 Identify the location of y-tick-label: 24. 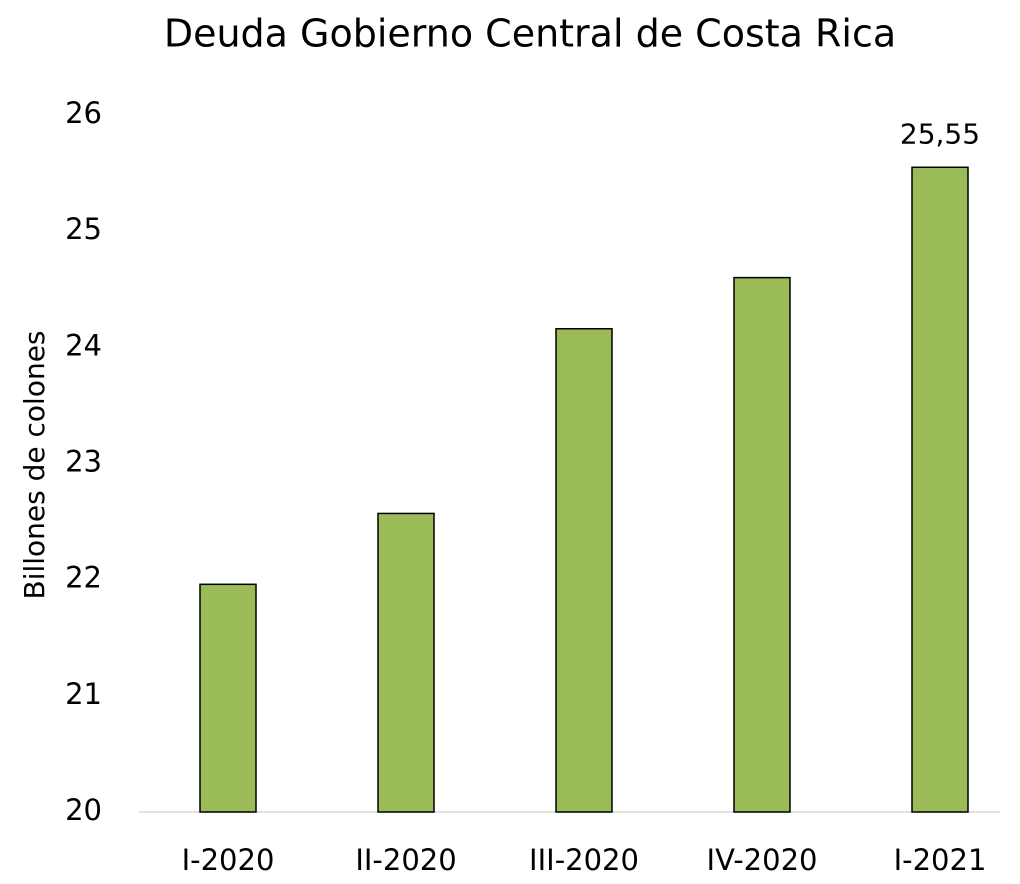
(83, 345).